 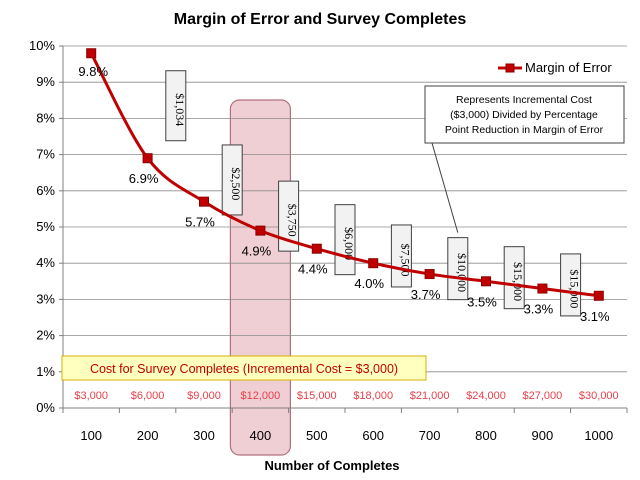 I want to click on x-tick-label: 900, so click(x=543, y=435).